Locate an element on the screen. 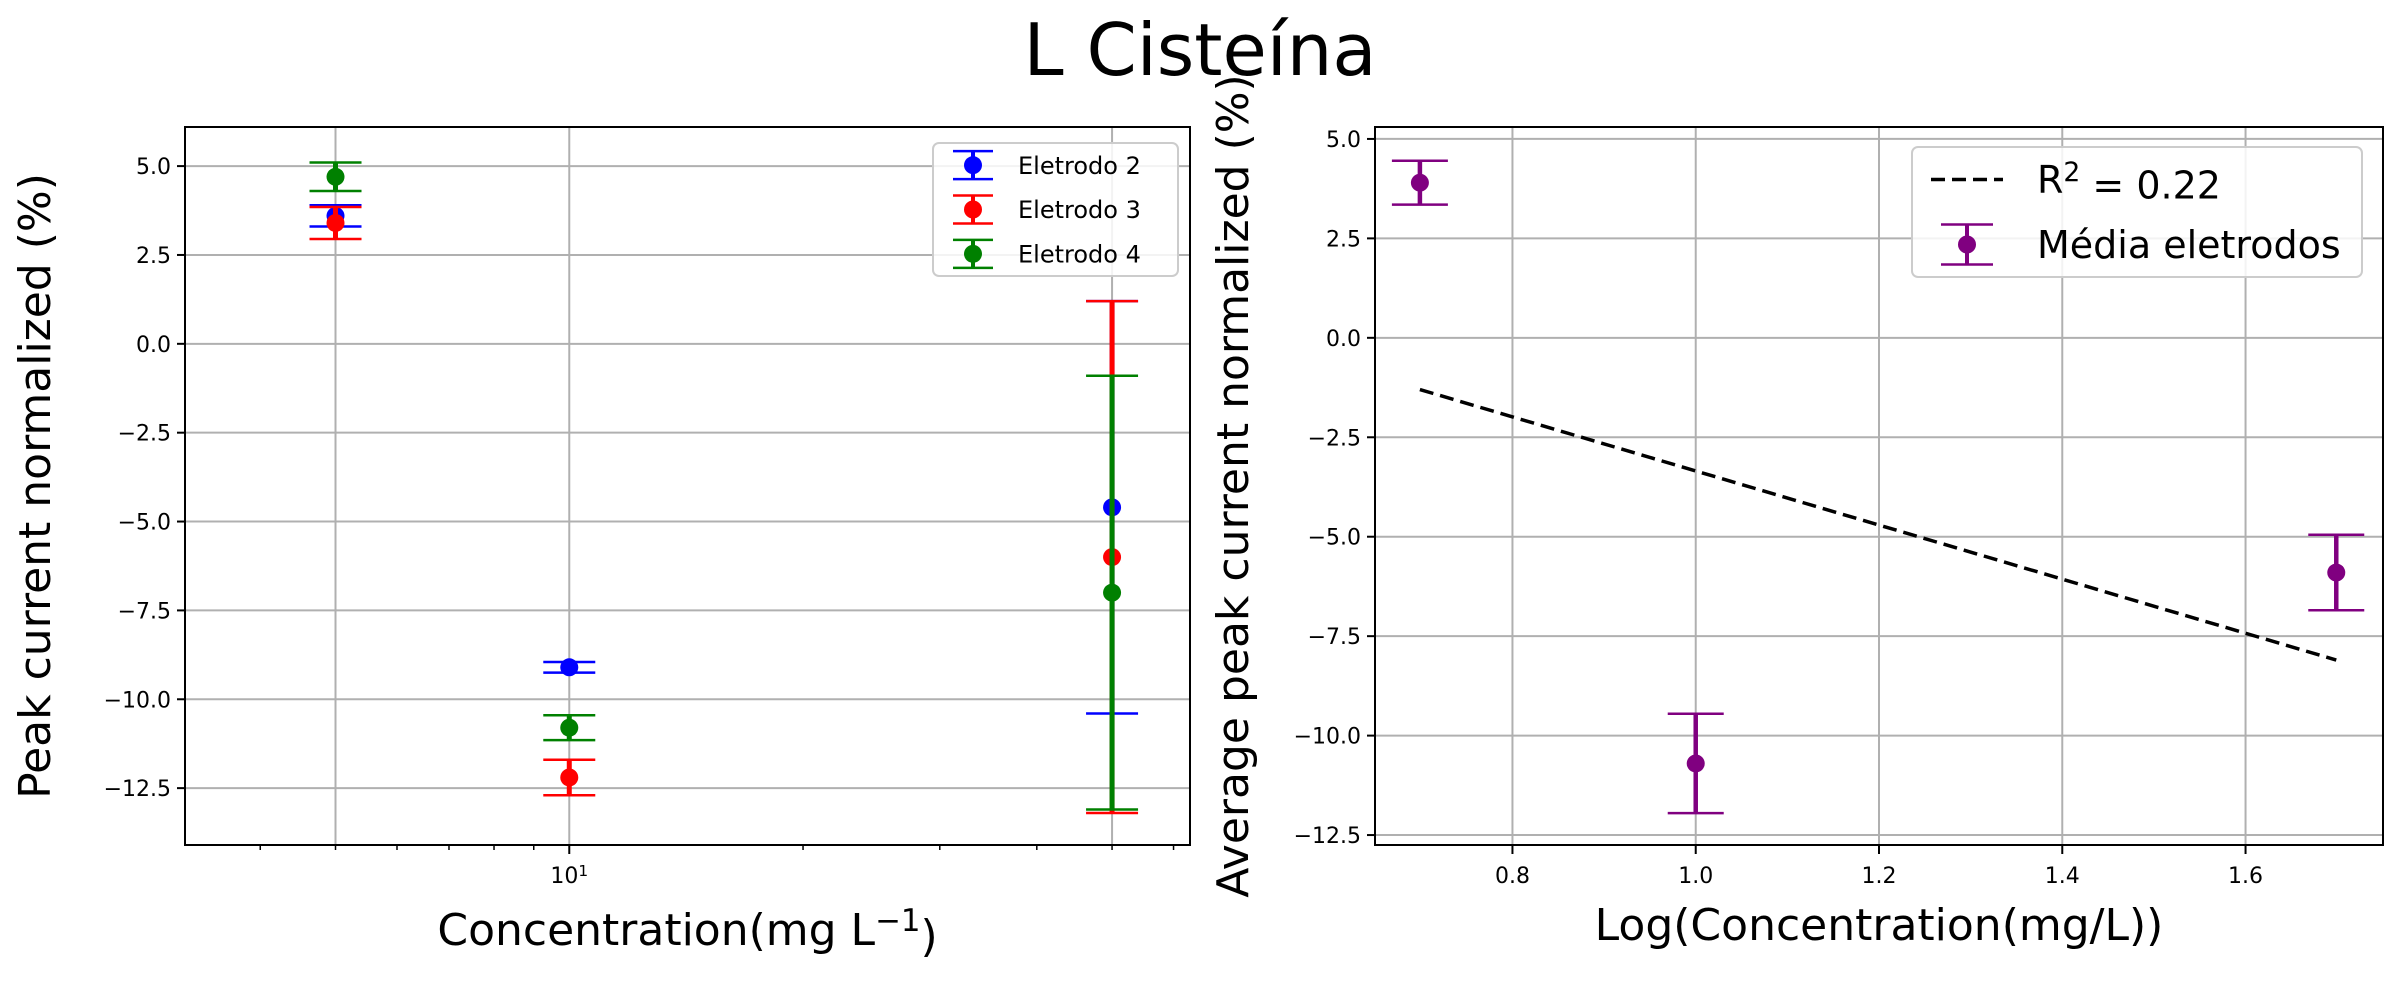 The height and width of the screenshot is (1000, 2400). x-tick-label: 0.8 is located at coordinates (1512, 876).